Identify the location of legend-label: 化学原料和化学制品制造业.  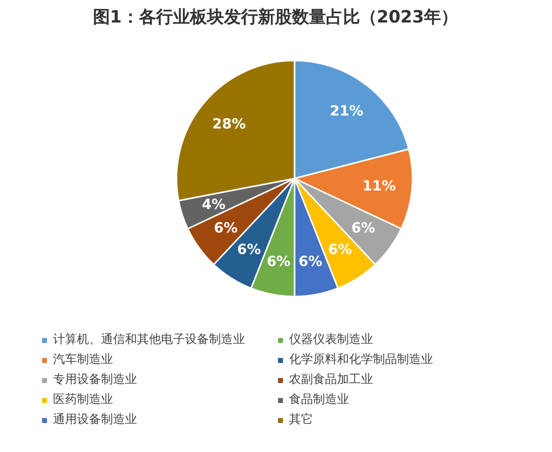
(361, 359).